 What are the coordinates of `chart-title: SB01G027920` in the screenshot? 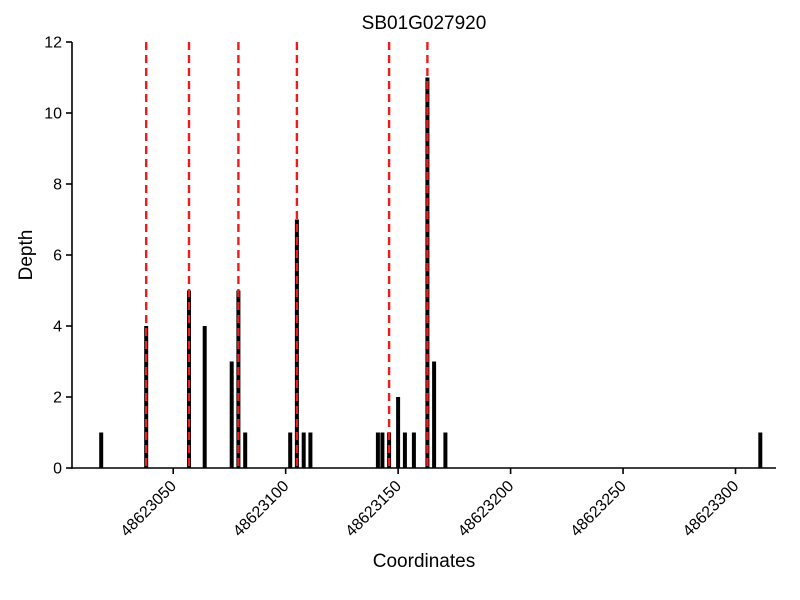 It's located at (424, 23).